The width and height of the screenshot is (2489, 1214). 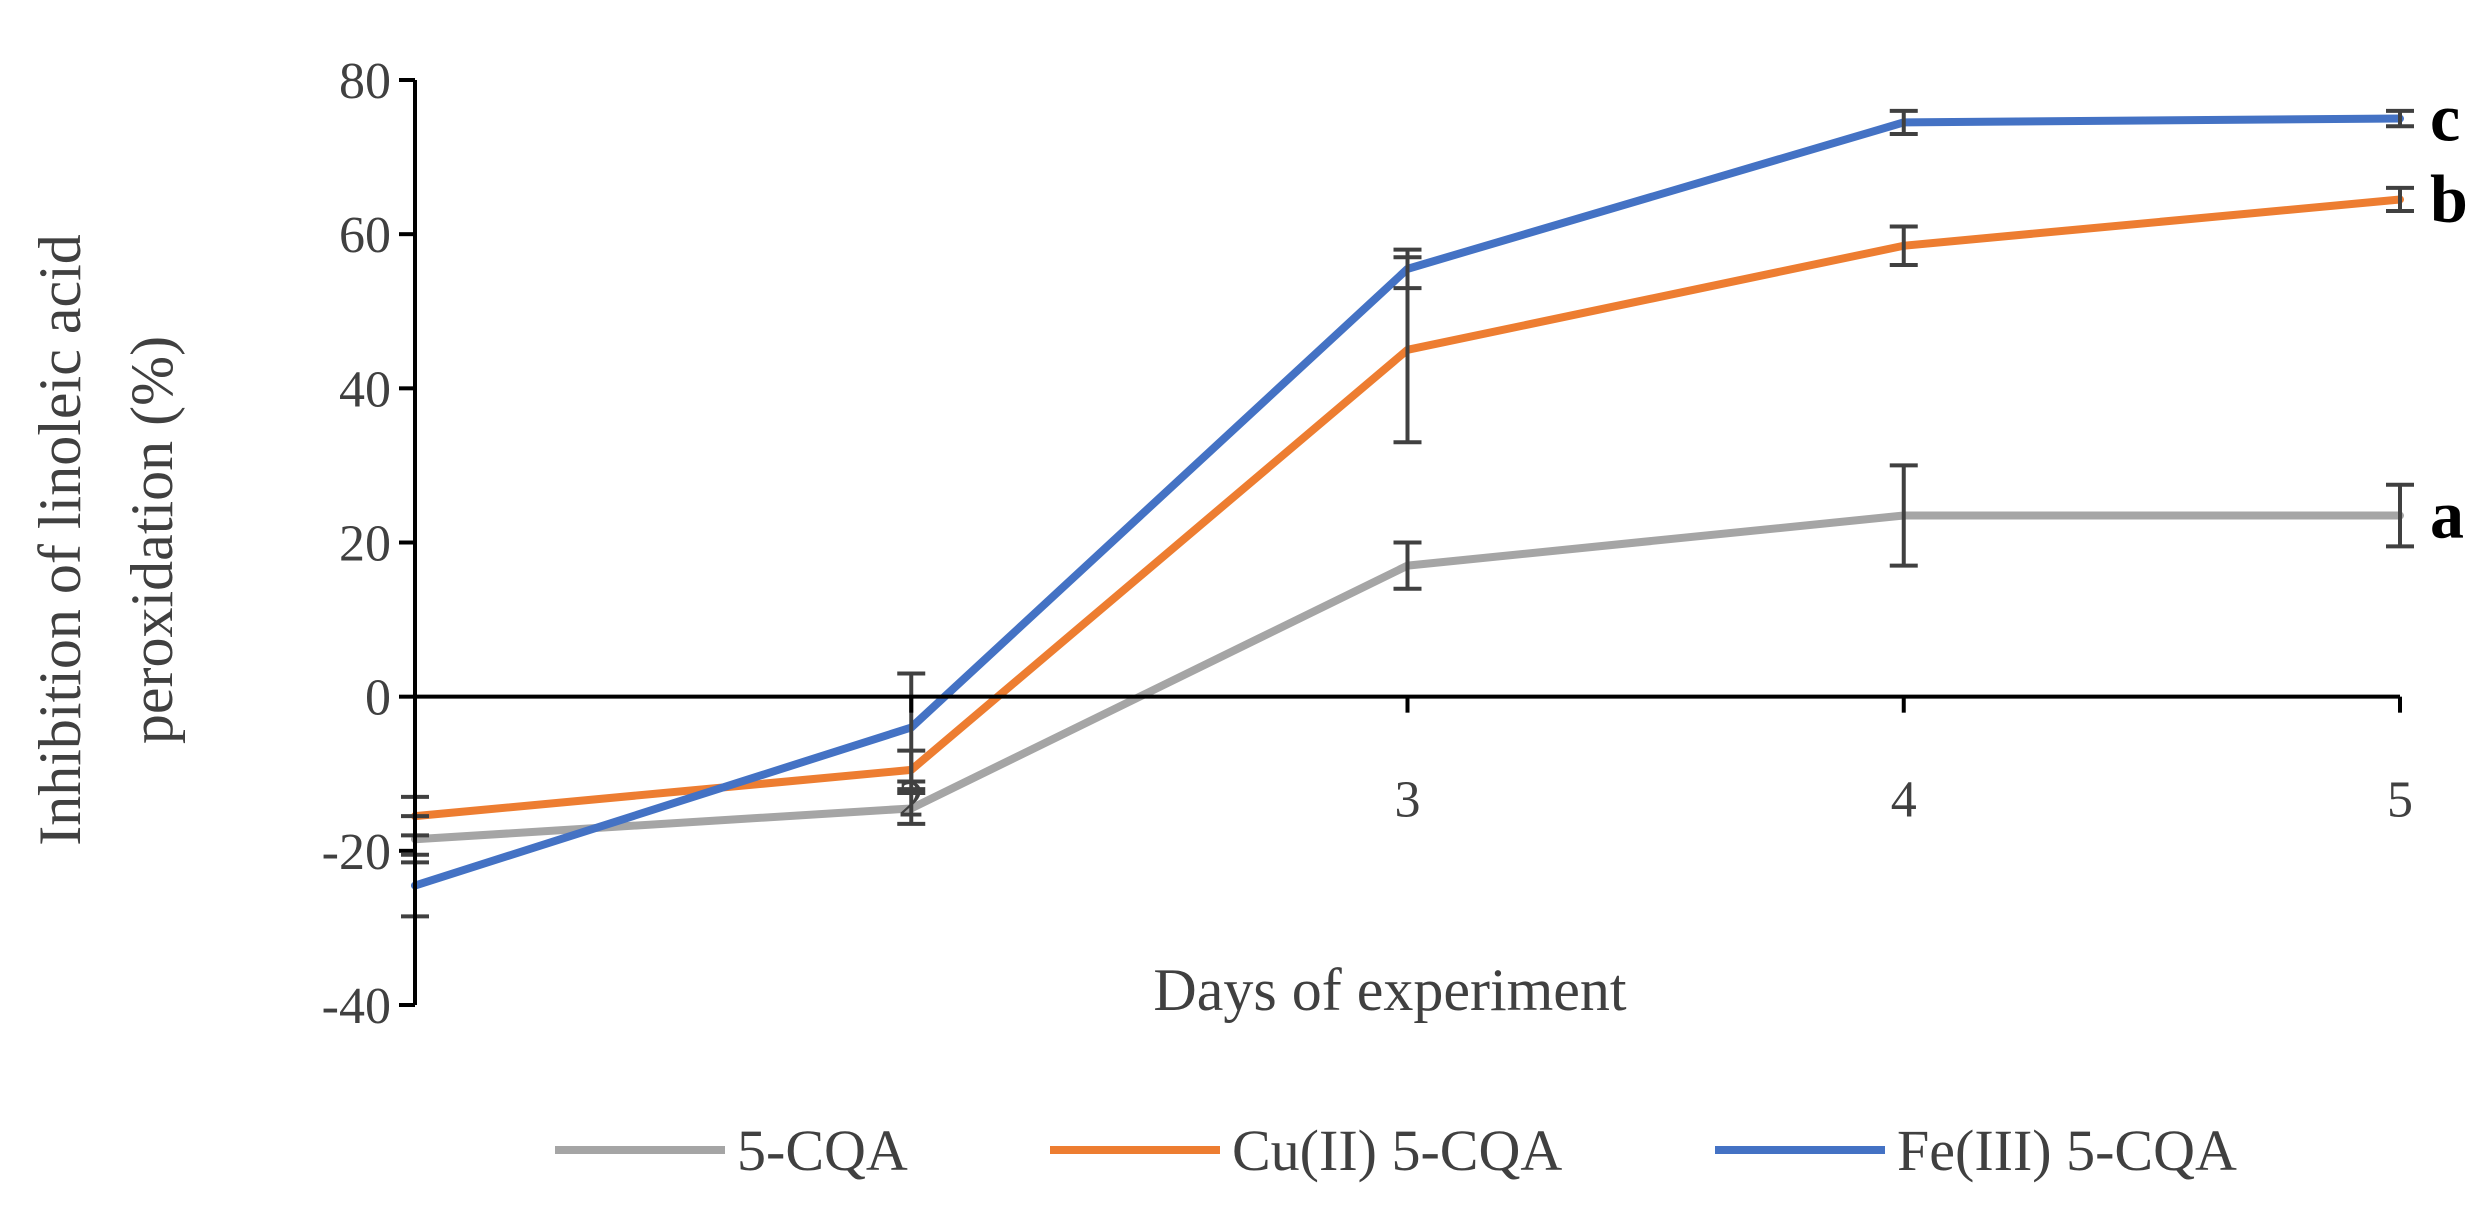 I want to click on legend-label: 5-CQA, so click(x=822, y=1150).